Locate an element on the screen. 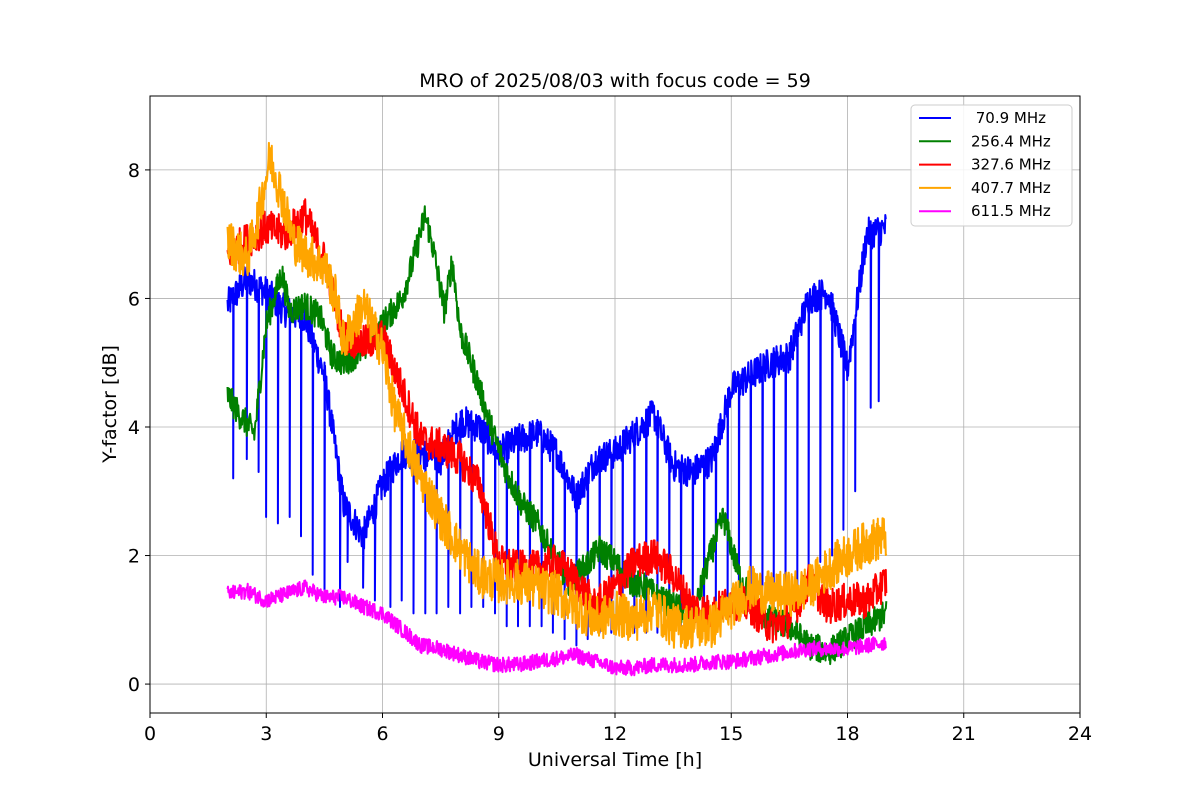 The width and height of the screenshot is (1200, 800). x-tick-label: 15 is located at coordinates (731, 734).